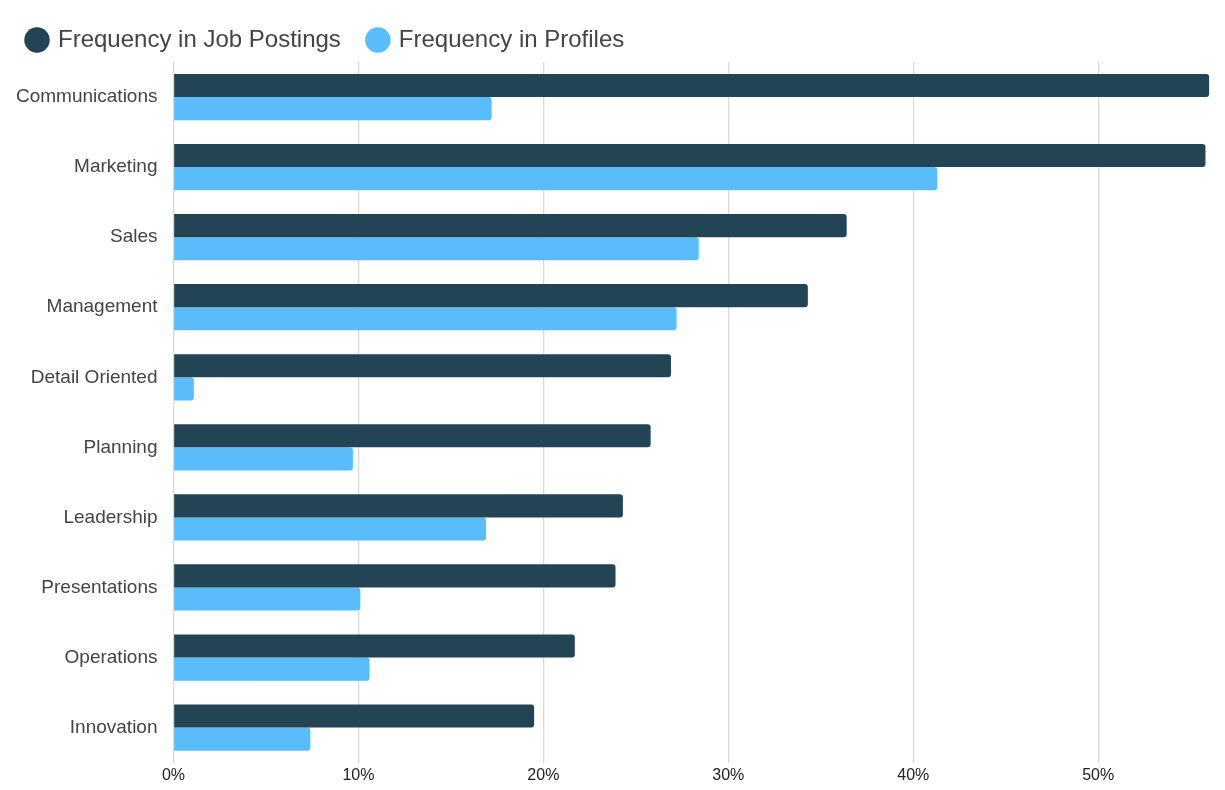  Describe the element at coordinates (199, 38) in the screenshot. I see `legend-label: Frequency in Job Postings` at that location.